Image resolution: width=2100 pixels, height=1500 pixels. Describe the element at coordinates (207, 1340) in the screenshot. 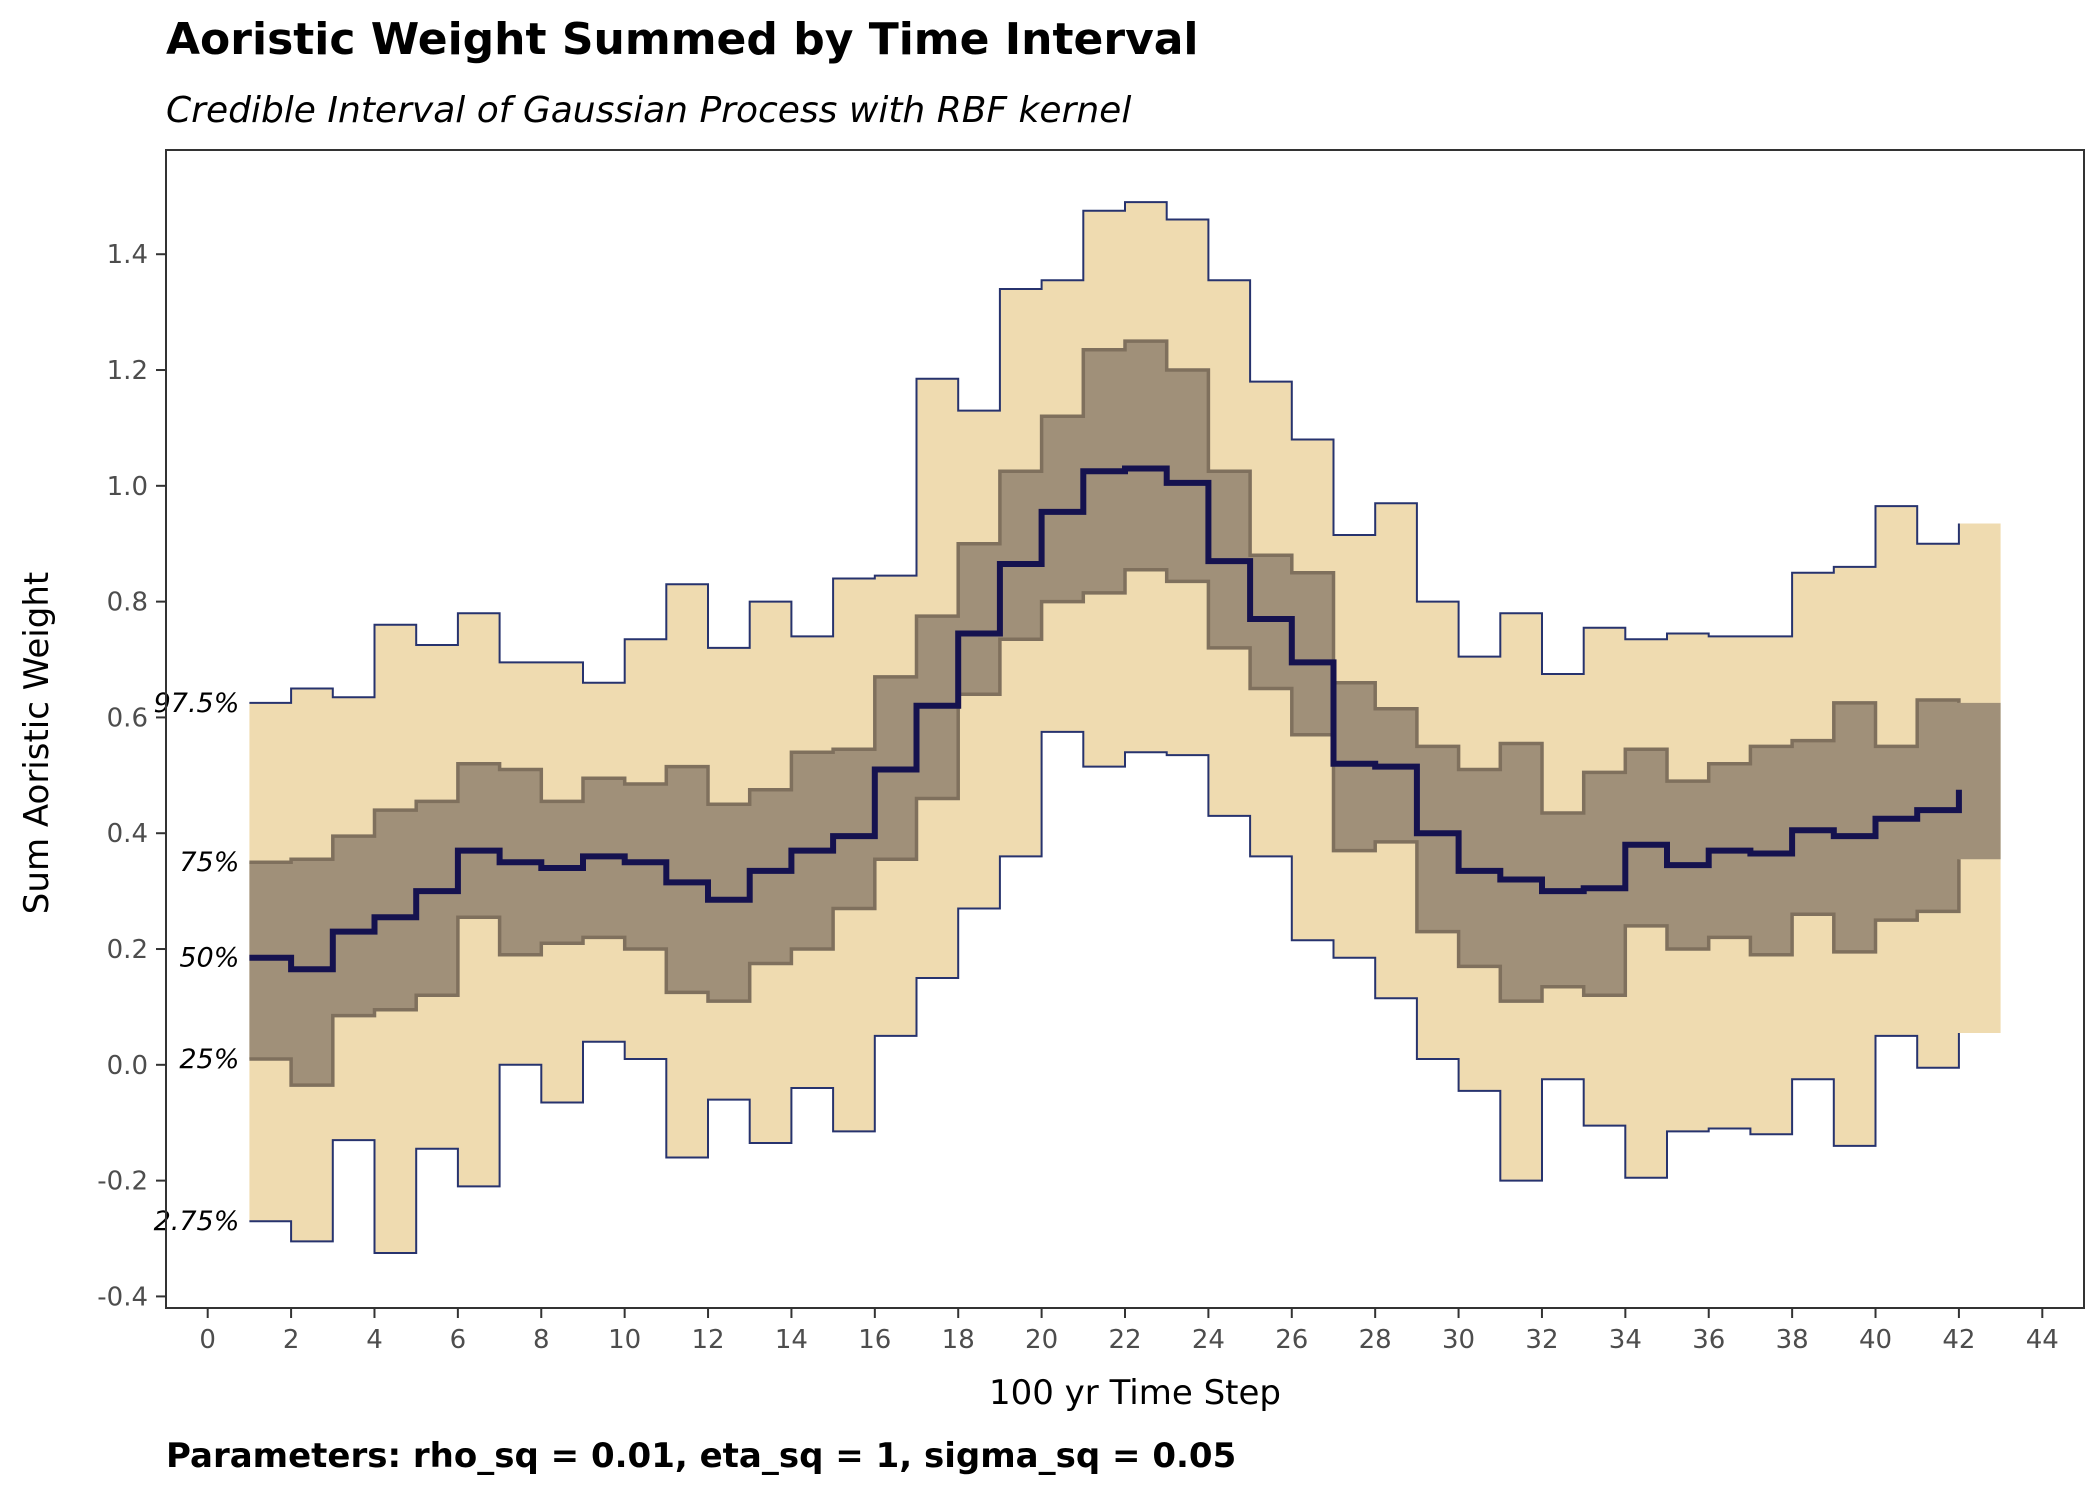

I see `x-tick-label: 0` at that location.